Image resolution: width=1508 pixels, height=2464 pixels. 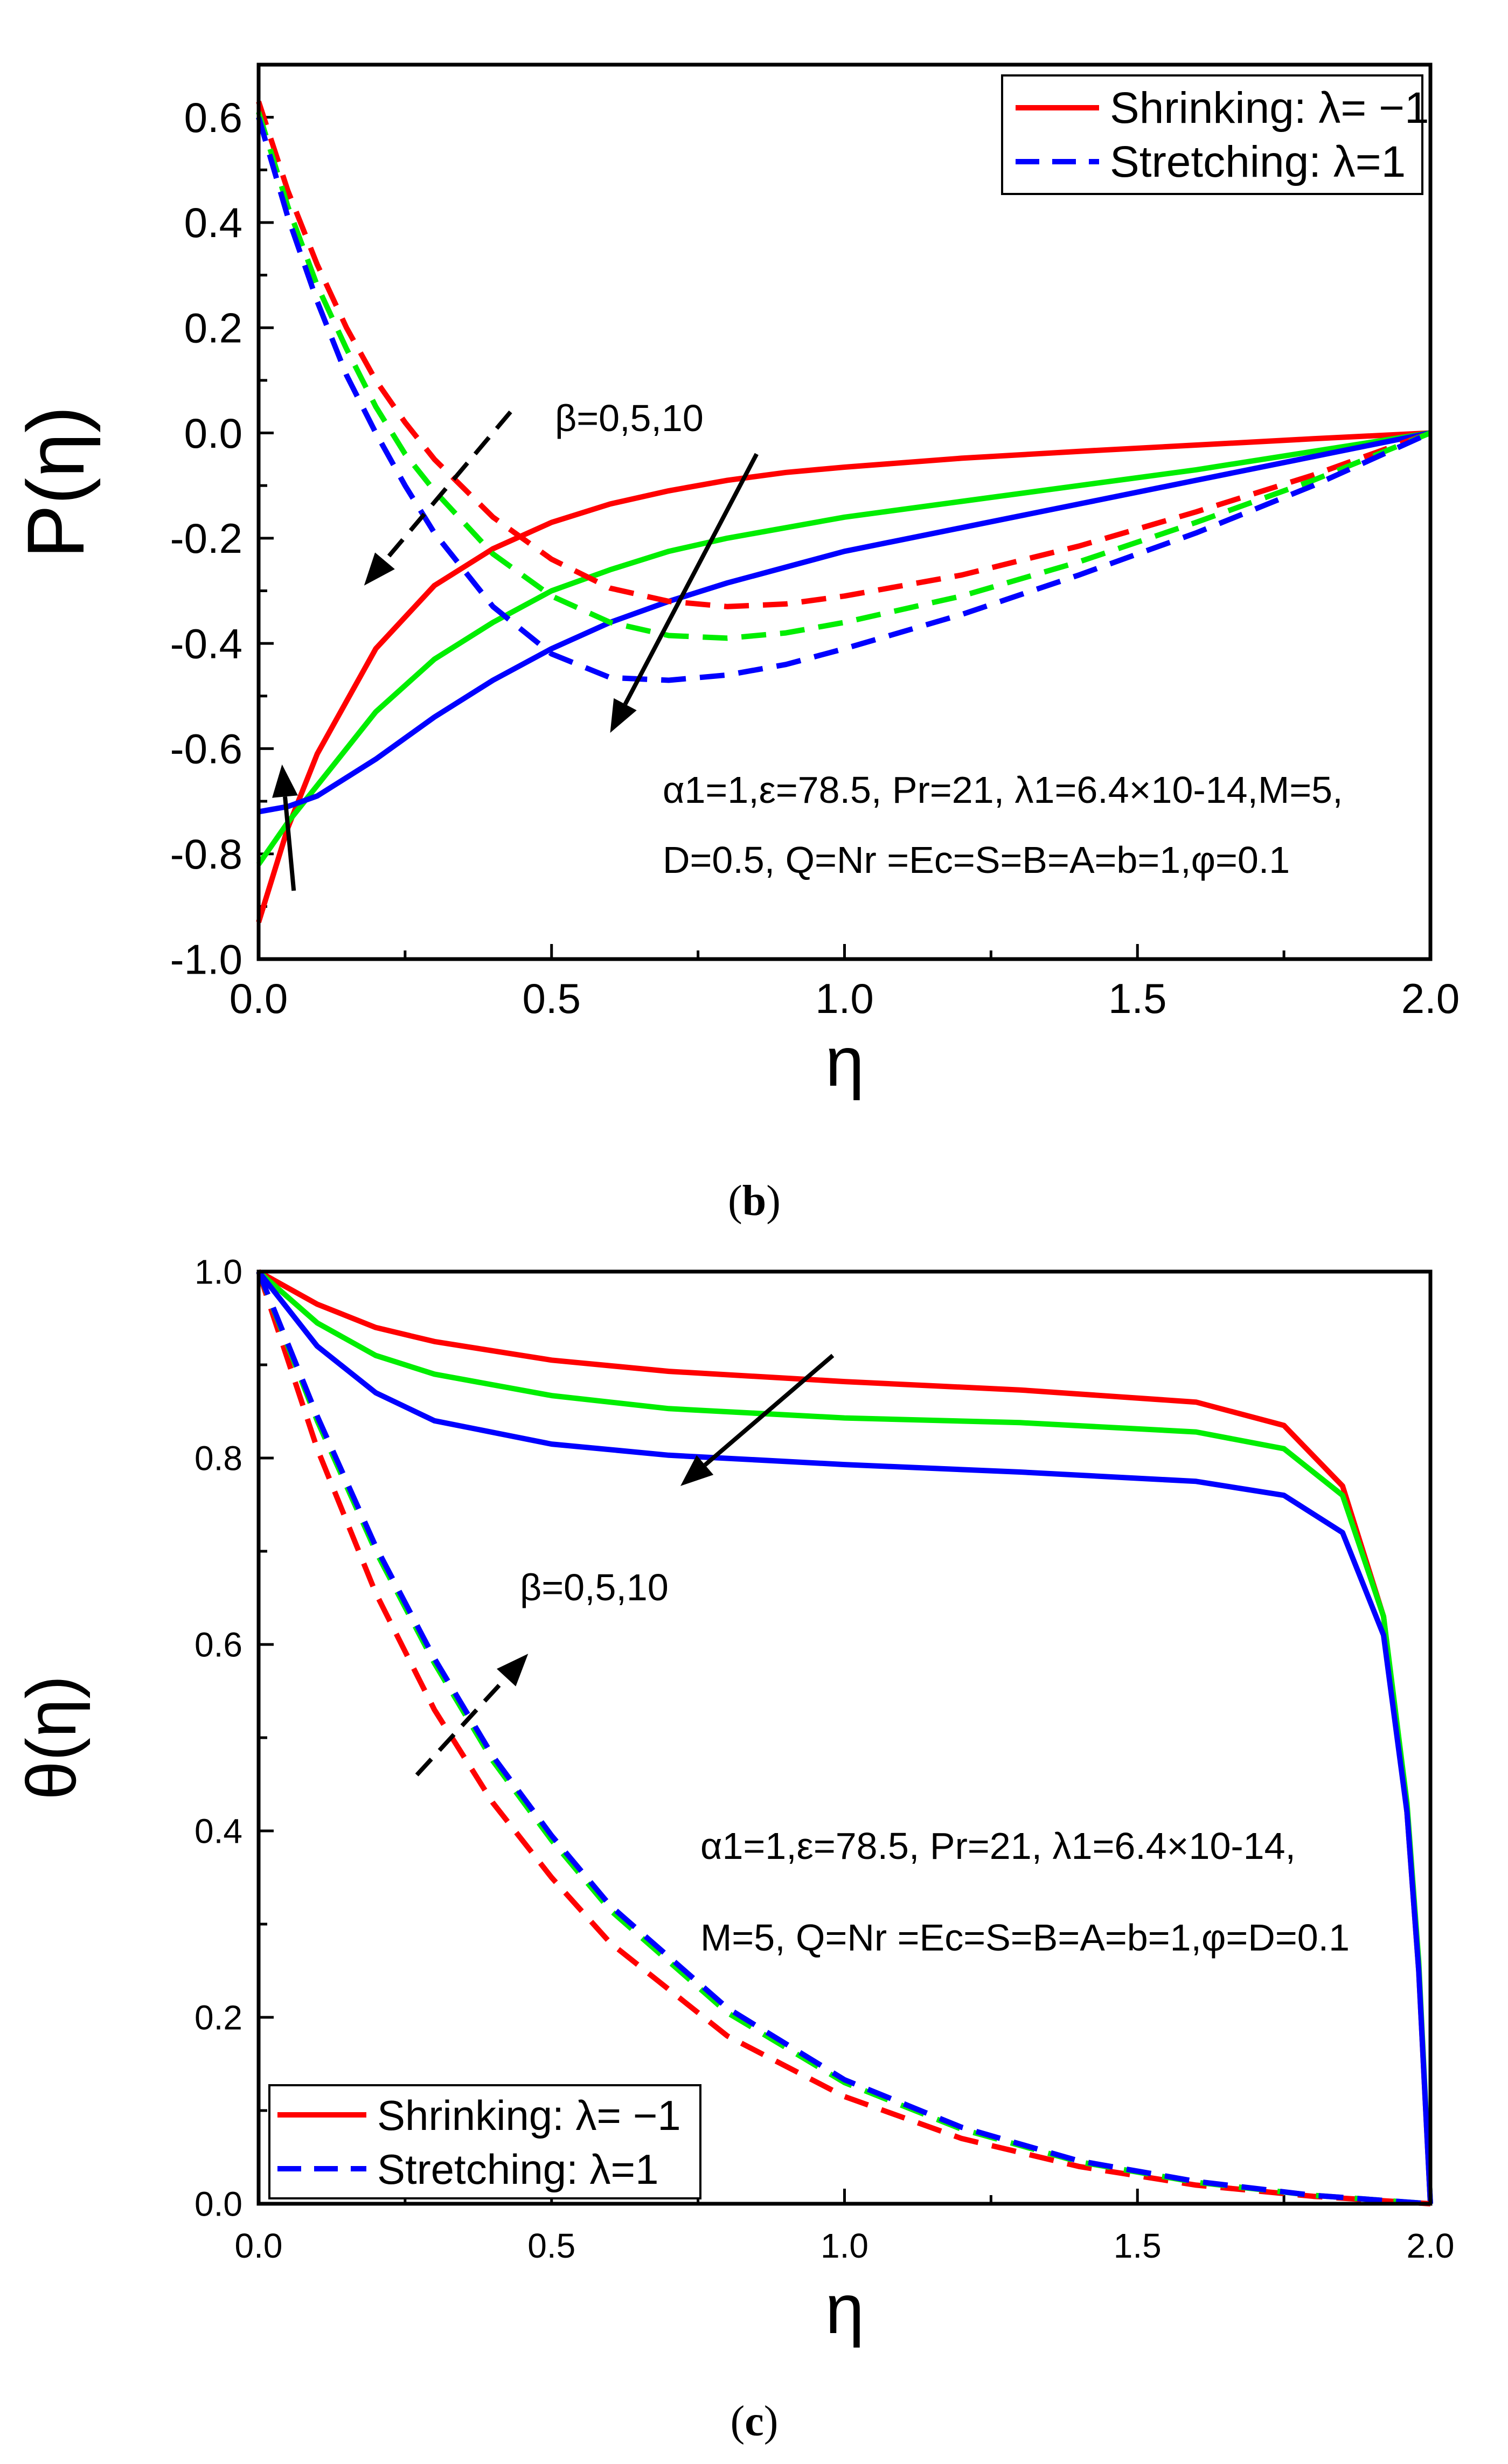 I want to click on y-tick-label: -0.2, so click(x=206, y=538).